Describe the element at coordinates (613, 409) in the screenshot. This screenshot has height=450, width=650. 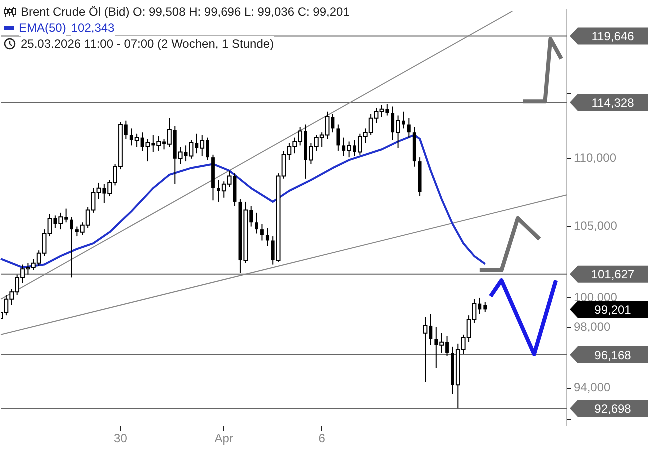
I see `ref-line-label: 92,698` at that location.